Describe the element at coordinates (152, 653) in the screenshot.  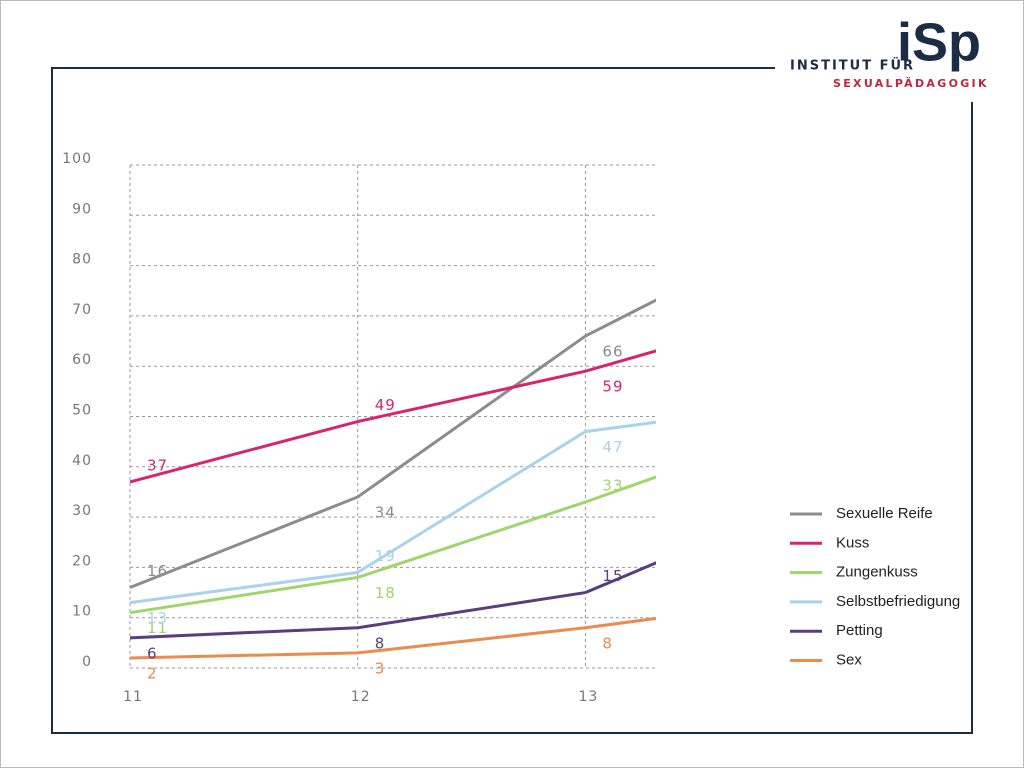
I see `data-label: 6` at that location.